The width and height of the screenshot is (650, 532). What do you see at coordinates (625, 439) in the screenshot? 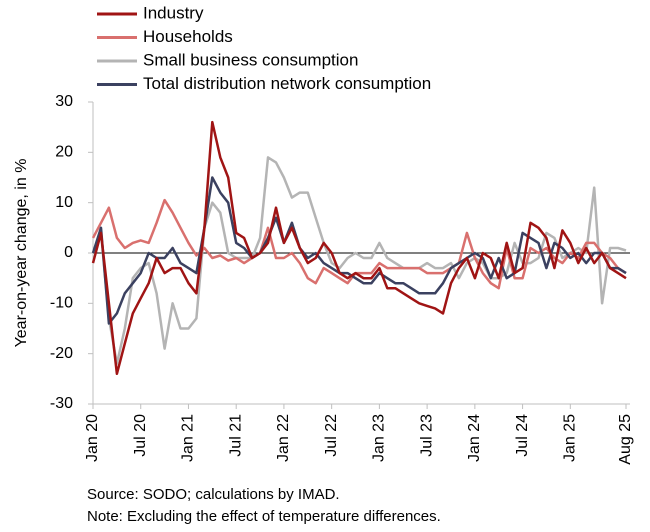
I see `x-tick-label: Aug 25` at bounding box center [625, 439].